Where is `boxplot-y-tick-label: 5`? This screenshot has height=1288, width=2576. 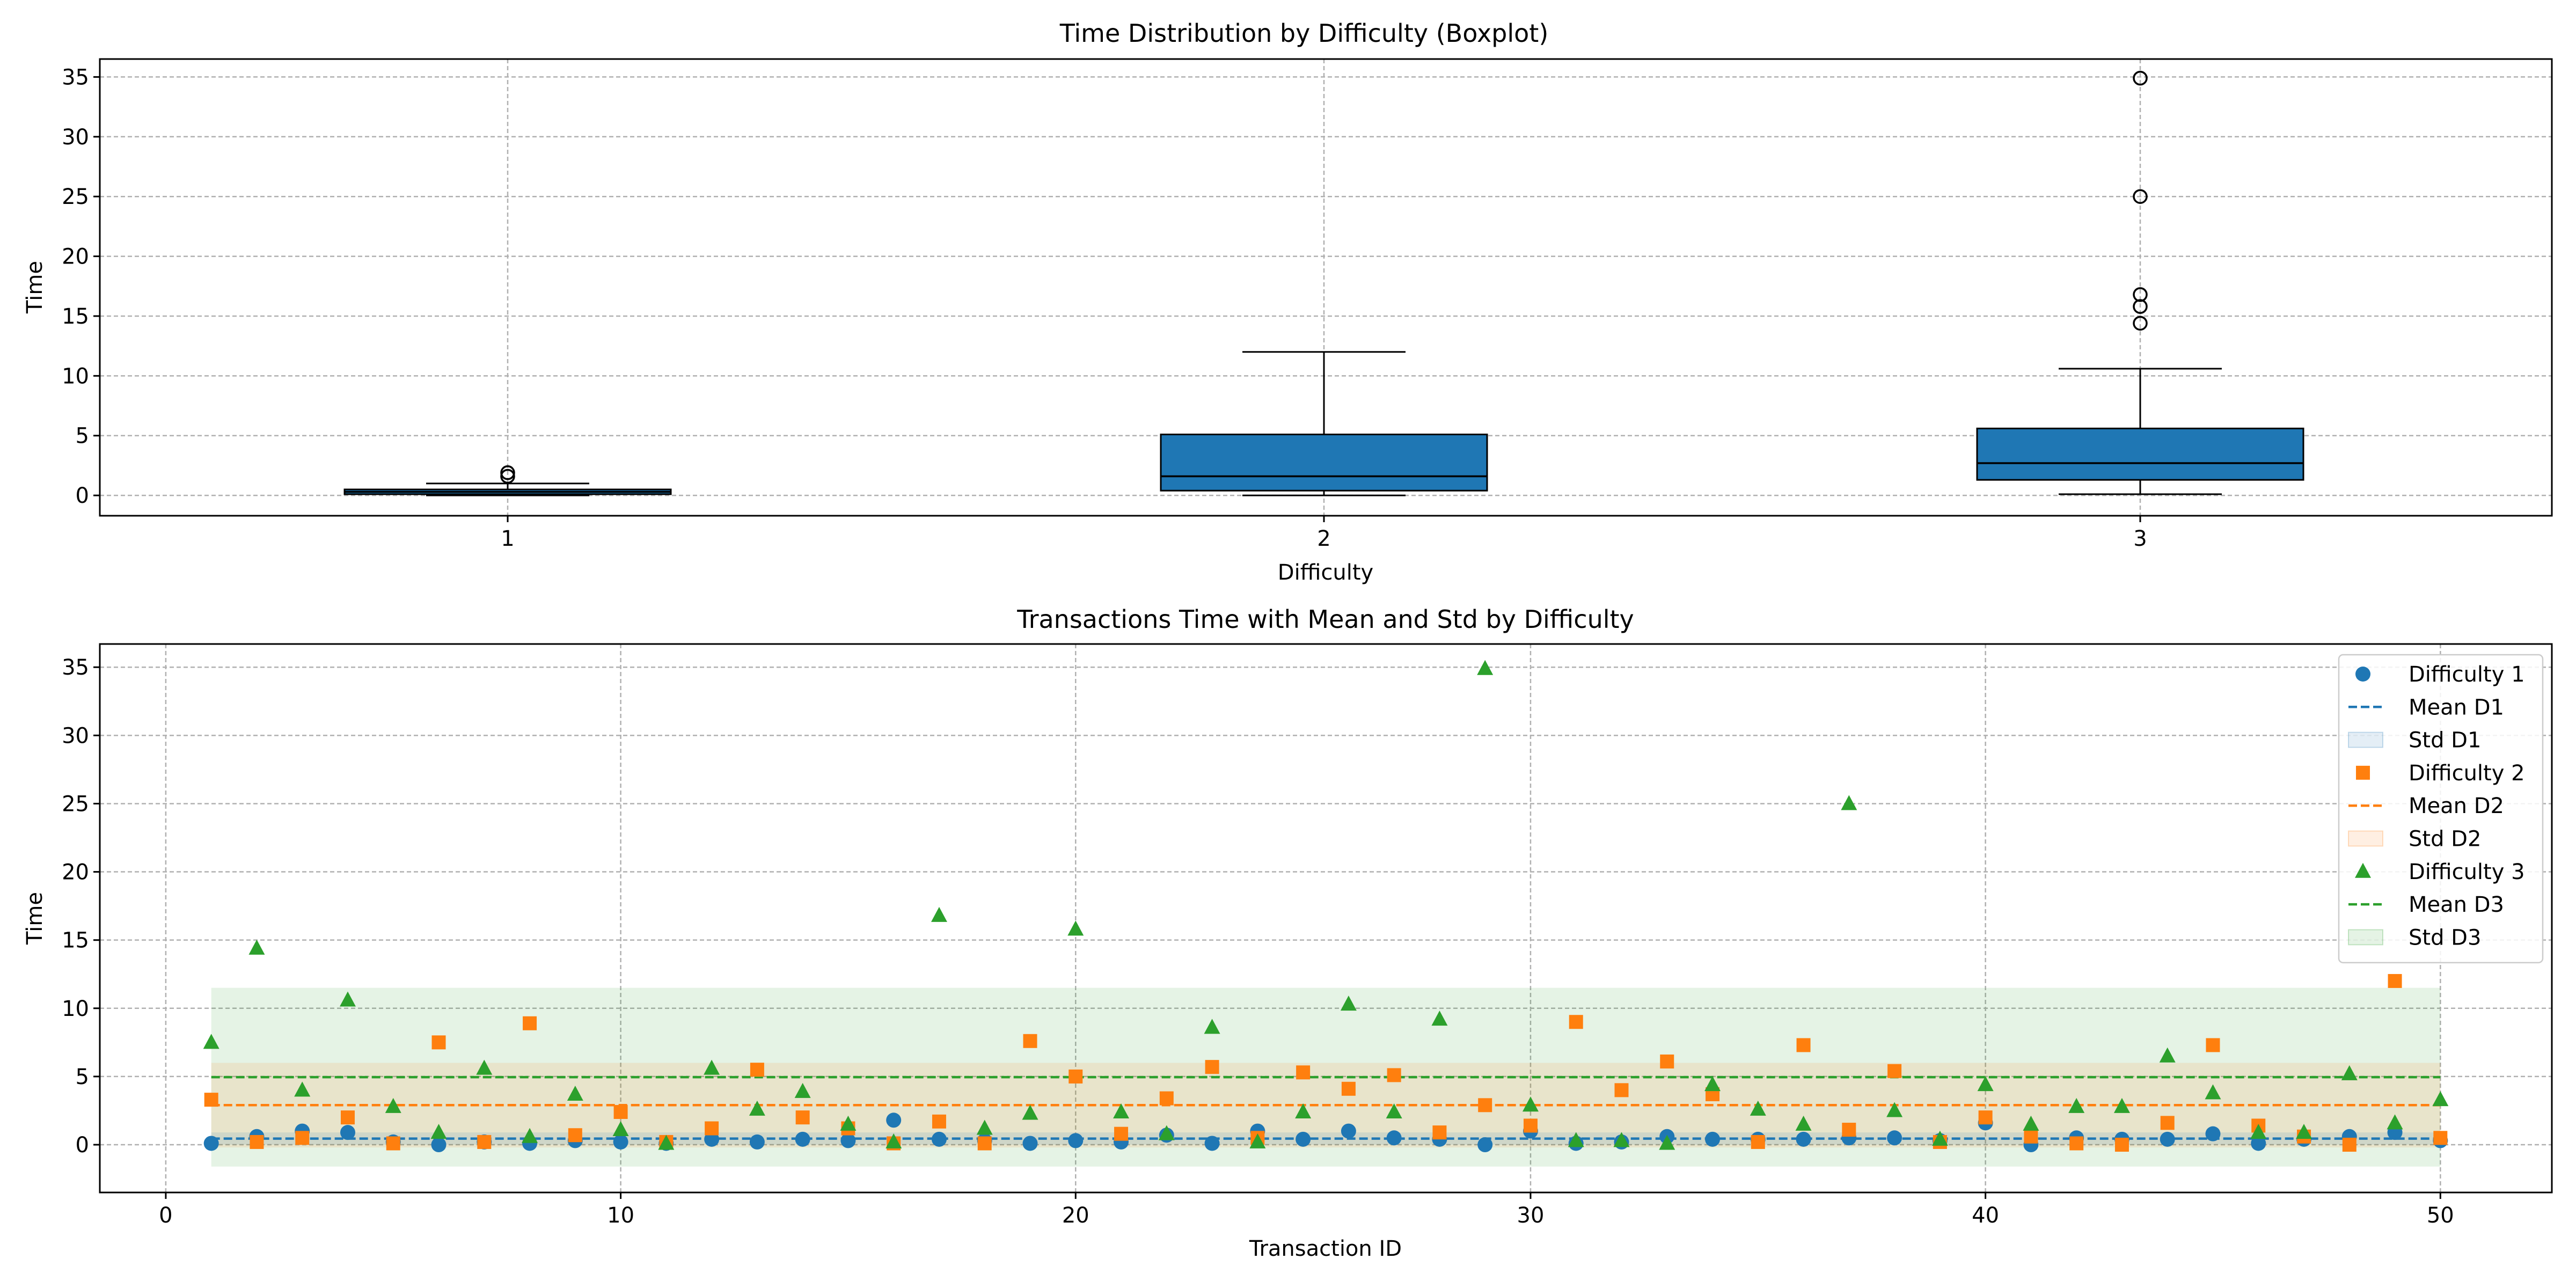 boxplot-y-tick-label: 5 is located at coordinates (82, 436).